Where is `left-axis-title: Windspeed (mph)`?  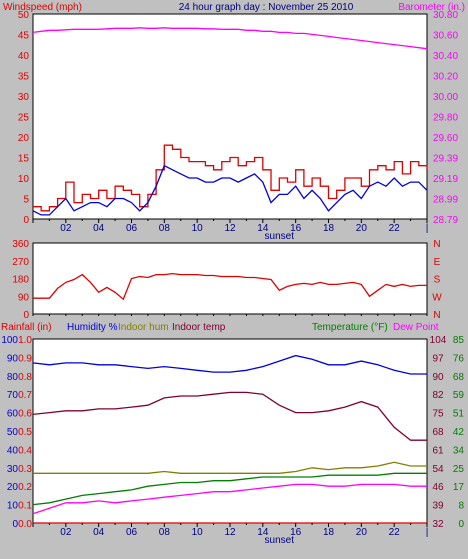 left-axis-title: Windspeed (mph) is located at coordinates (42, 7).